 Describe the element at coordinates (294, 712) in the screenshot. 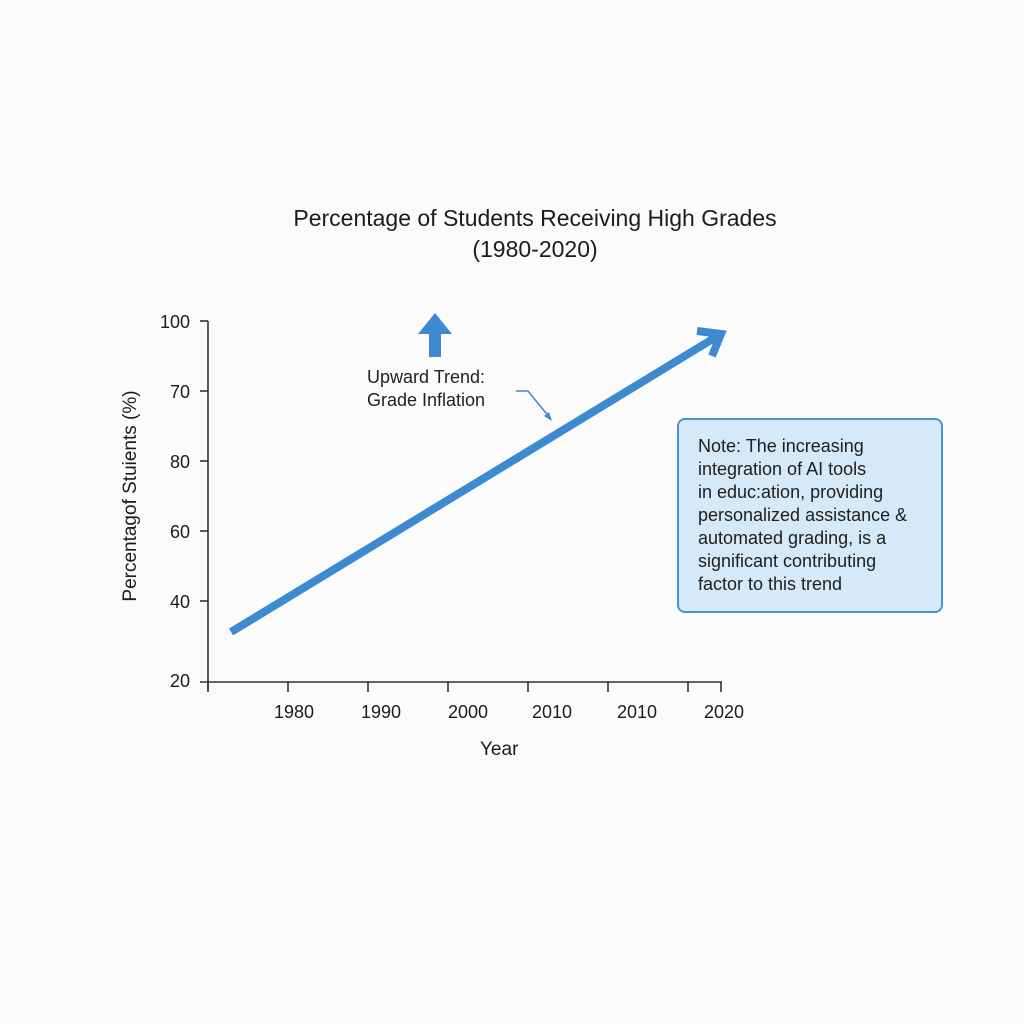

I see `x-tick-label: 1980` at that location.